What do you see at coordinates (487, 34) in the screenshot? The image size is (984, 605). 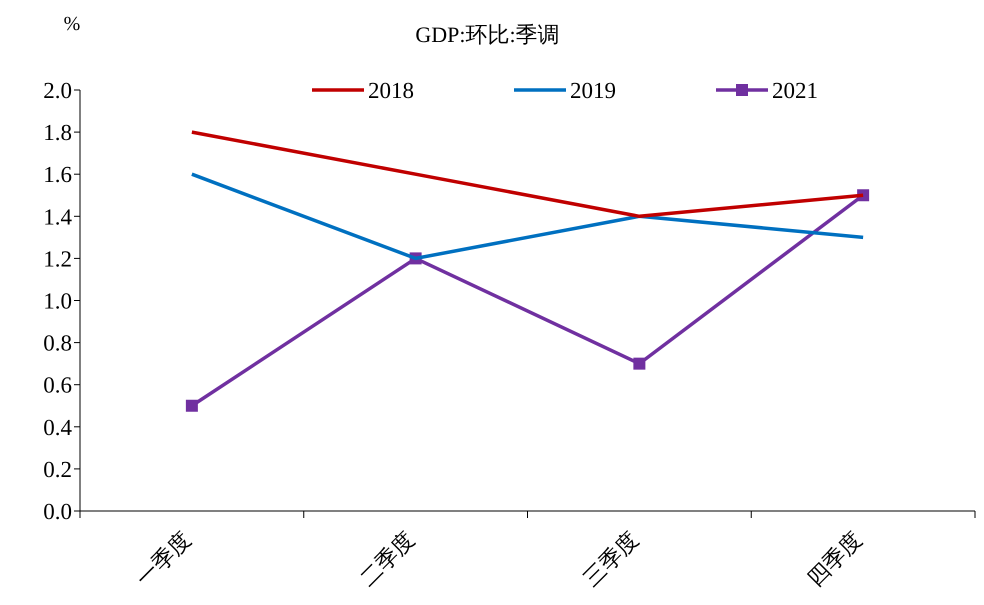 I see `chart-title: GDP:环比:季调` at bounding box center [487, 34].